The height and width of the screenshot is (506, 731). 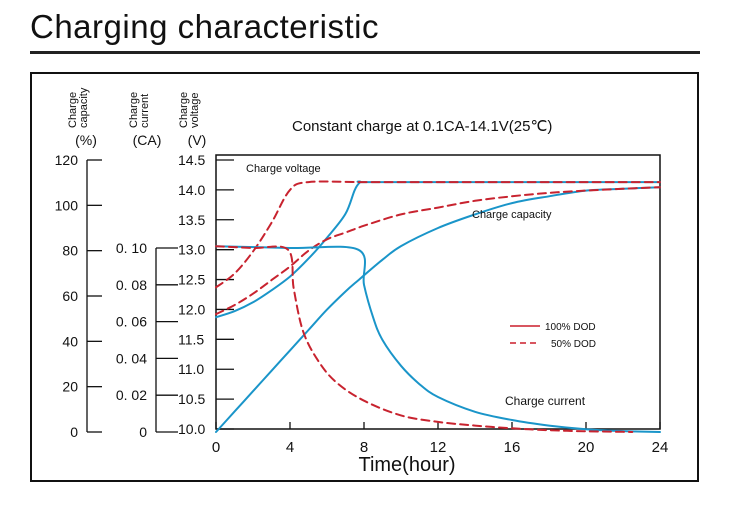 What do you see at coordinates (191, 429) in the screenshot?
I see `voltage-tick-label: 10.0` at bounding box center [191, 429].